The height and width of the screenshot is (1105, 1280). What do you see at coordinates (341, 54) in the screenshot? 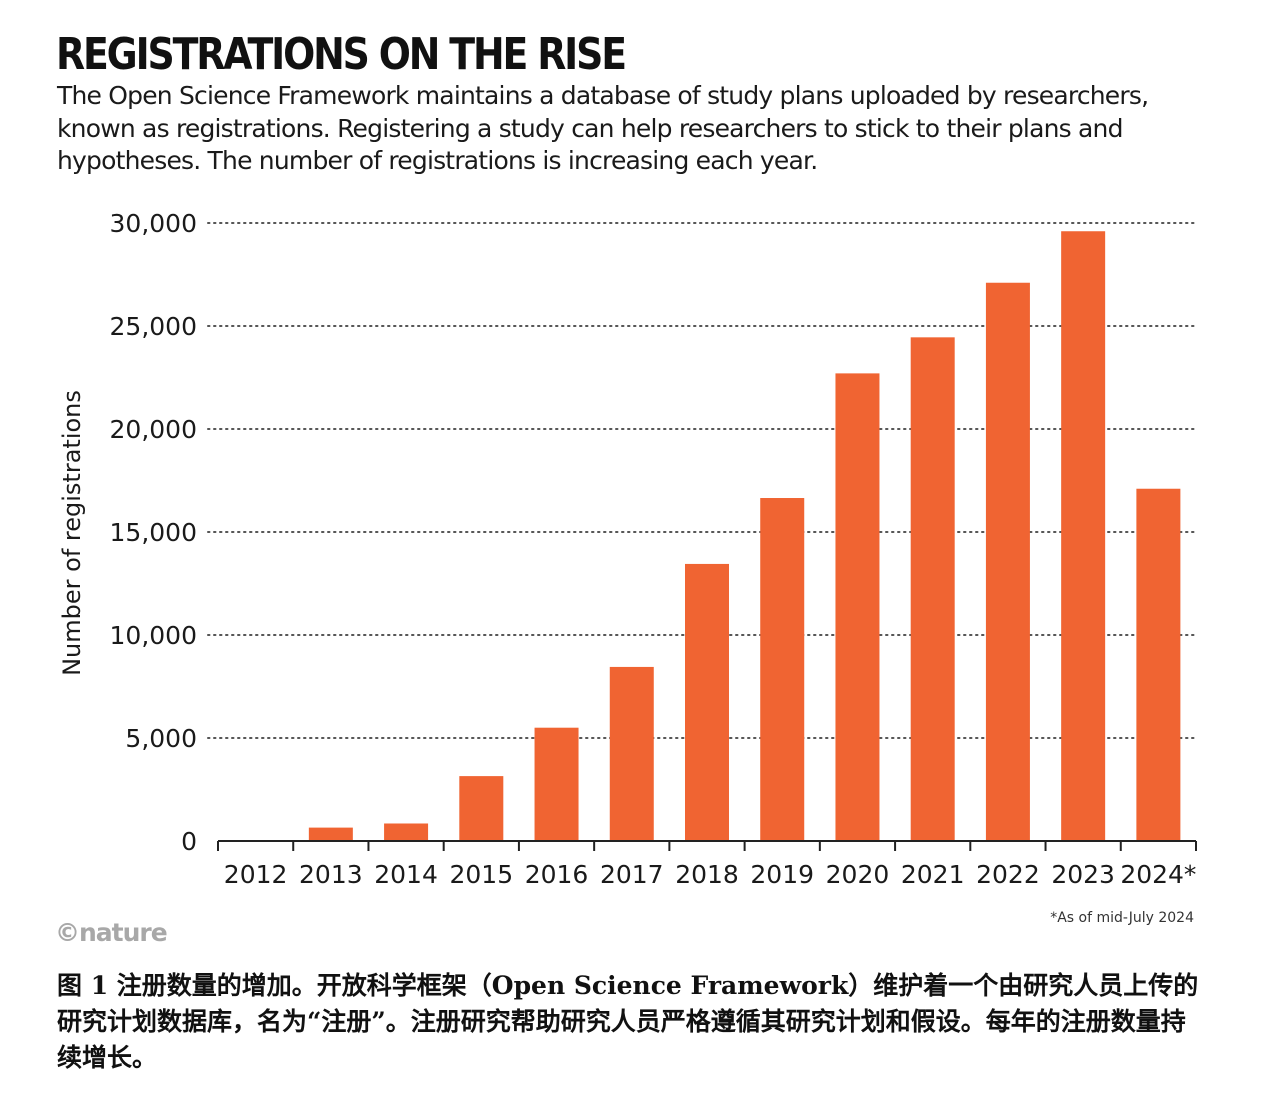
I see `chart-title: REGISTRATIONS ON THE RISE` at bounding box center [341, 54].